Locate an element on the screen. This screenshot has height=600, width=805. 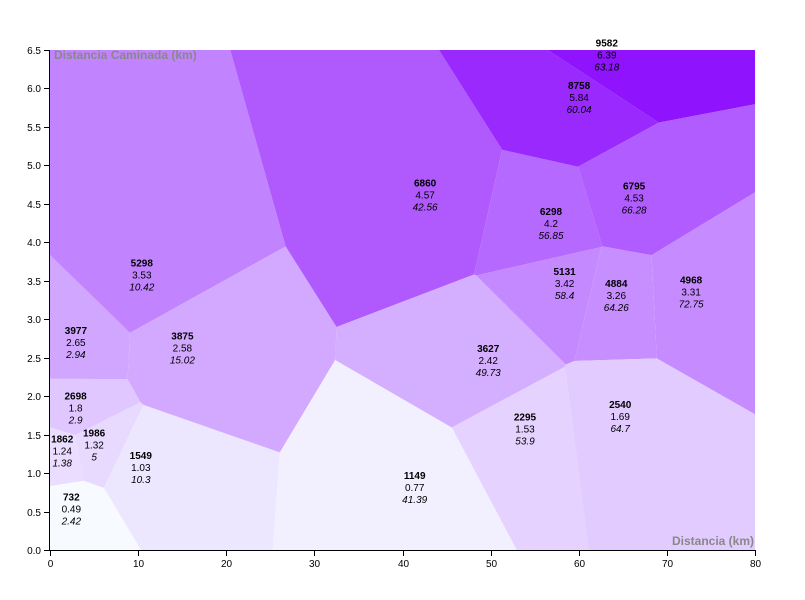
label-distance: 56.85 is located at coordinates (550, 236).